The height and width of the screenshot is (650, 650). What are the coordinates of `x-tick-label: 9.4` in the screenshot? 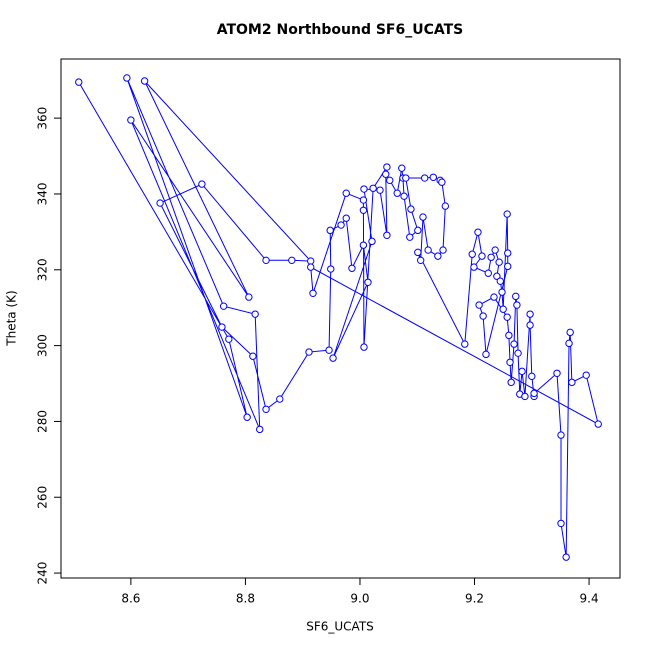 It's located at (589, 599).